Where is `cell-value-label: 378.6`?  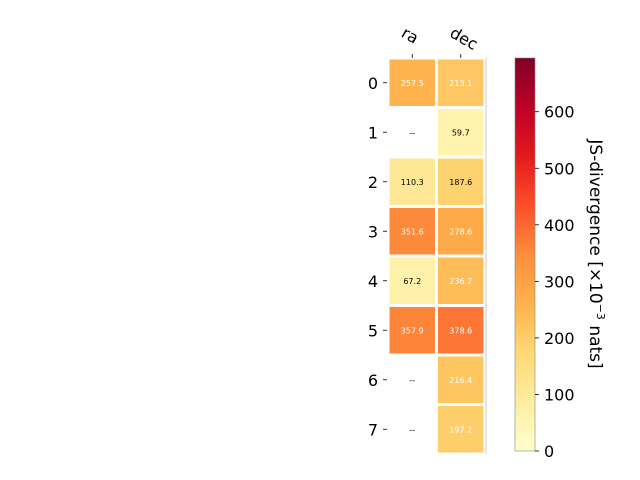
cell-value-label: 378.6 is located at coordinates (460, 330).